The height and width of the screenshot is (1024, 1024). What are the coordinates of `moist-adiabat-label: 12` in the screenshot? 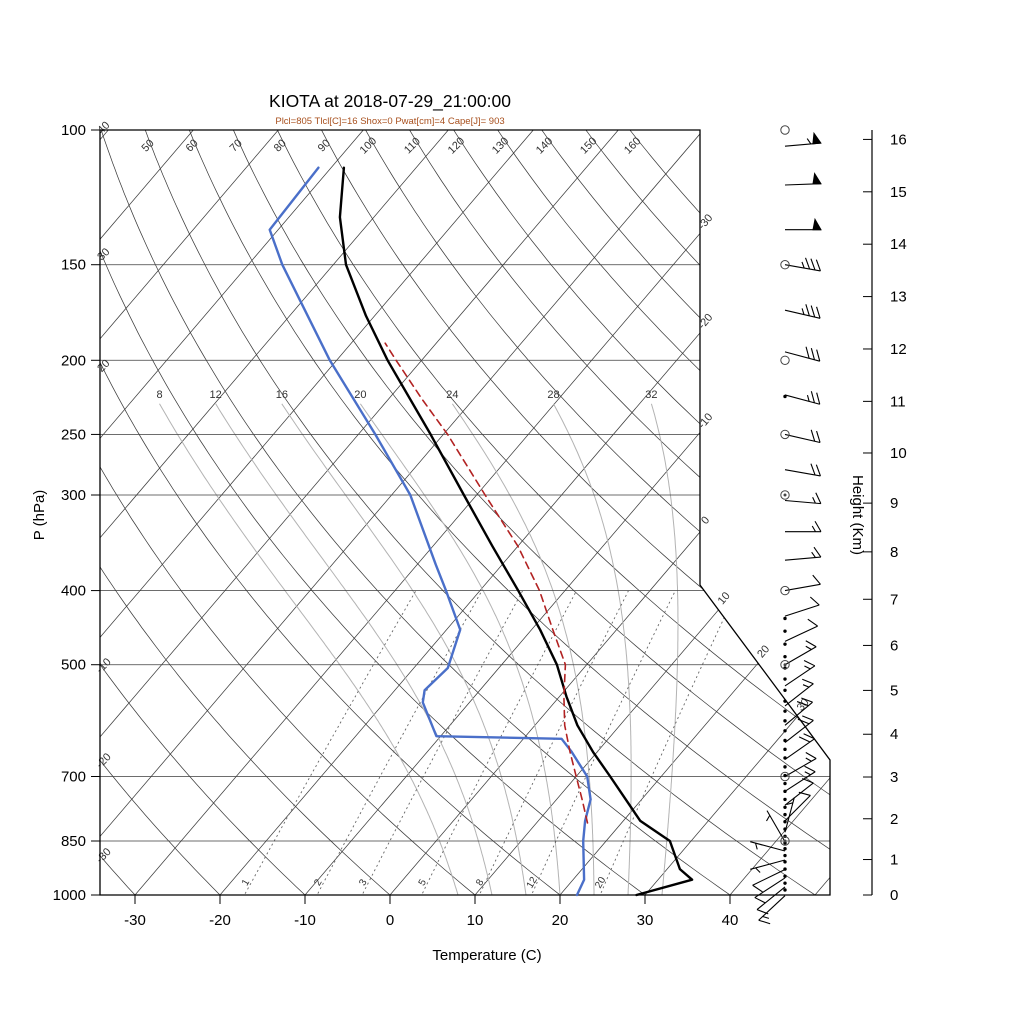 It's located at (216, 395).